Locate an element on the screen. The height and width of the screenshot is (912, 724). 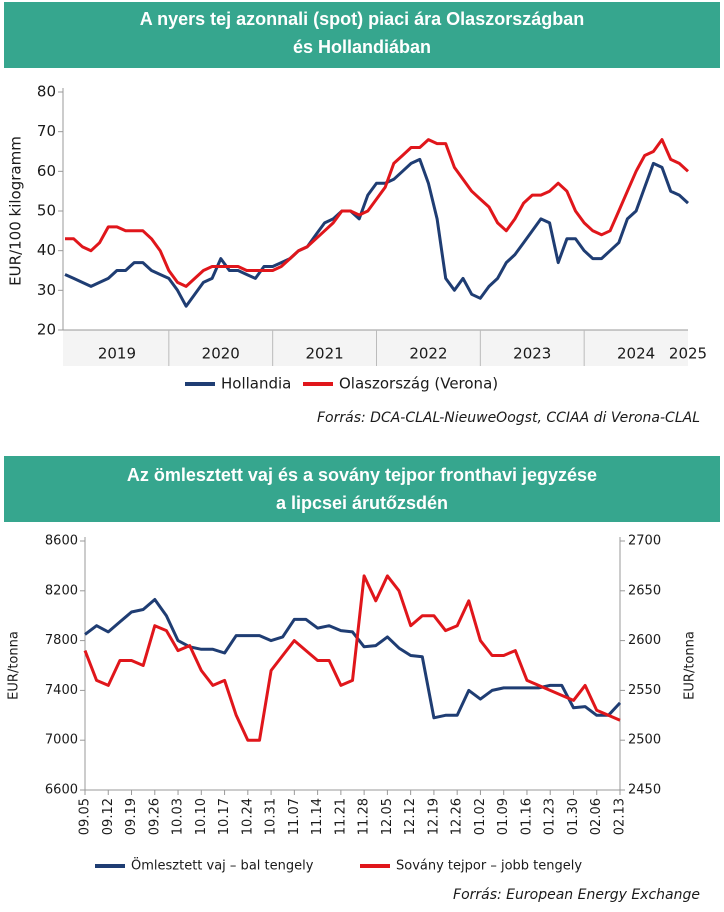
chart-title: és Hollandiában is located at coordinates (362, 47).